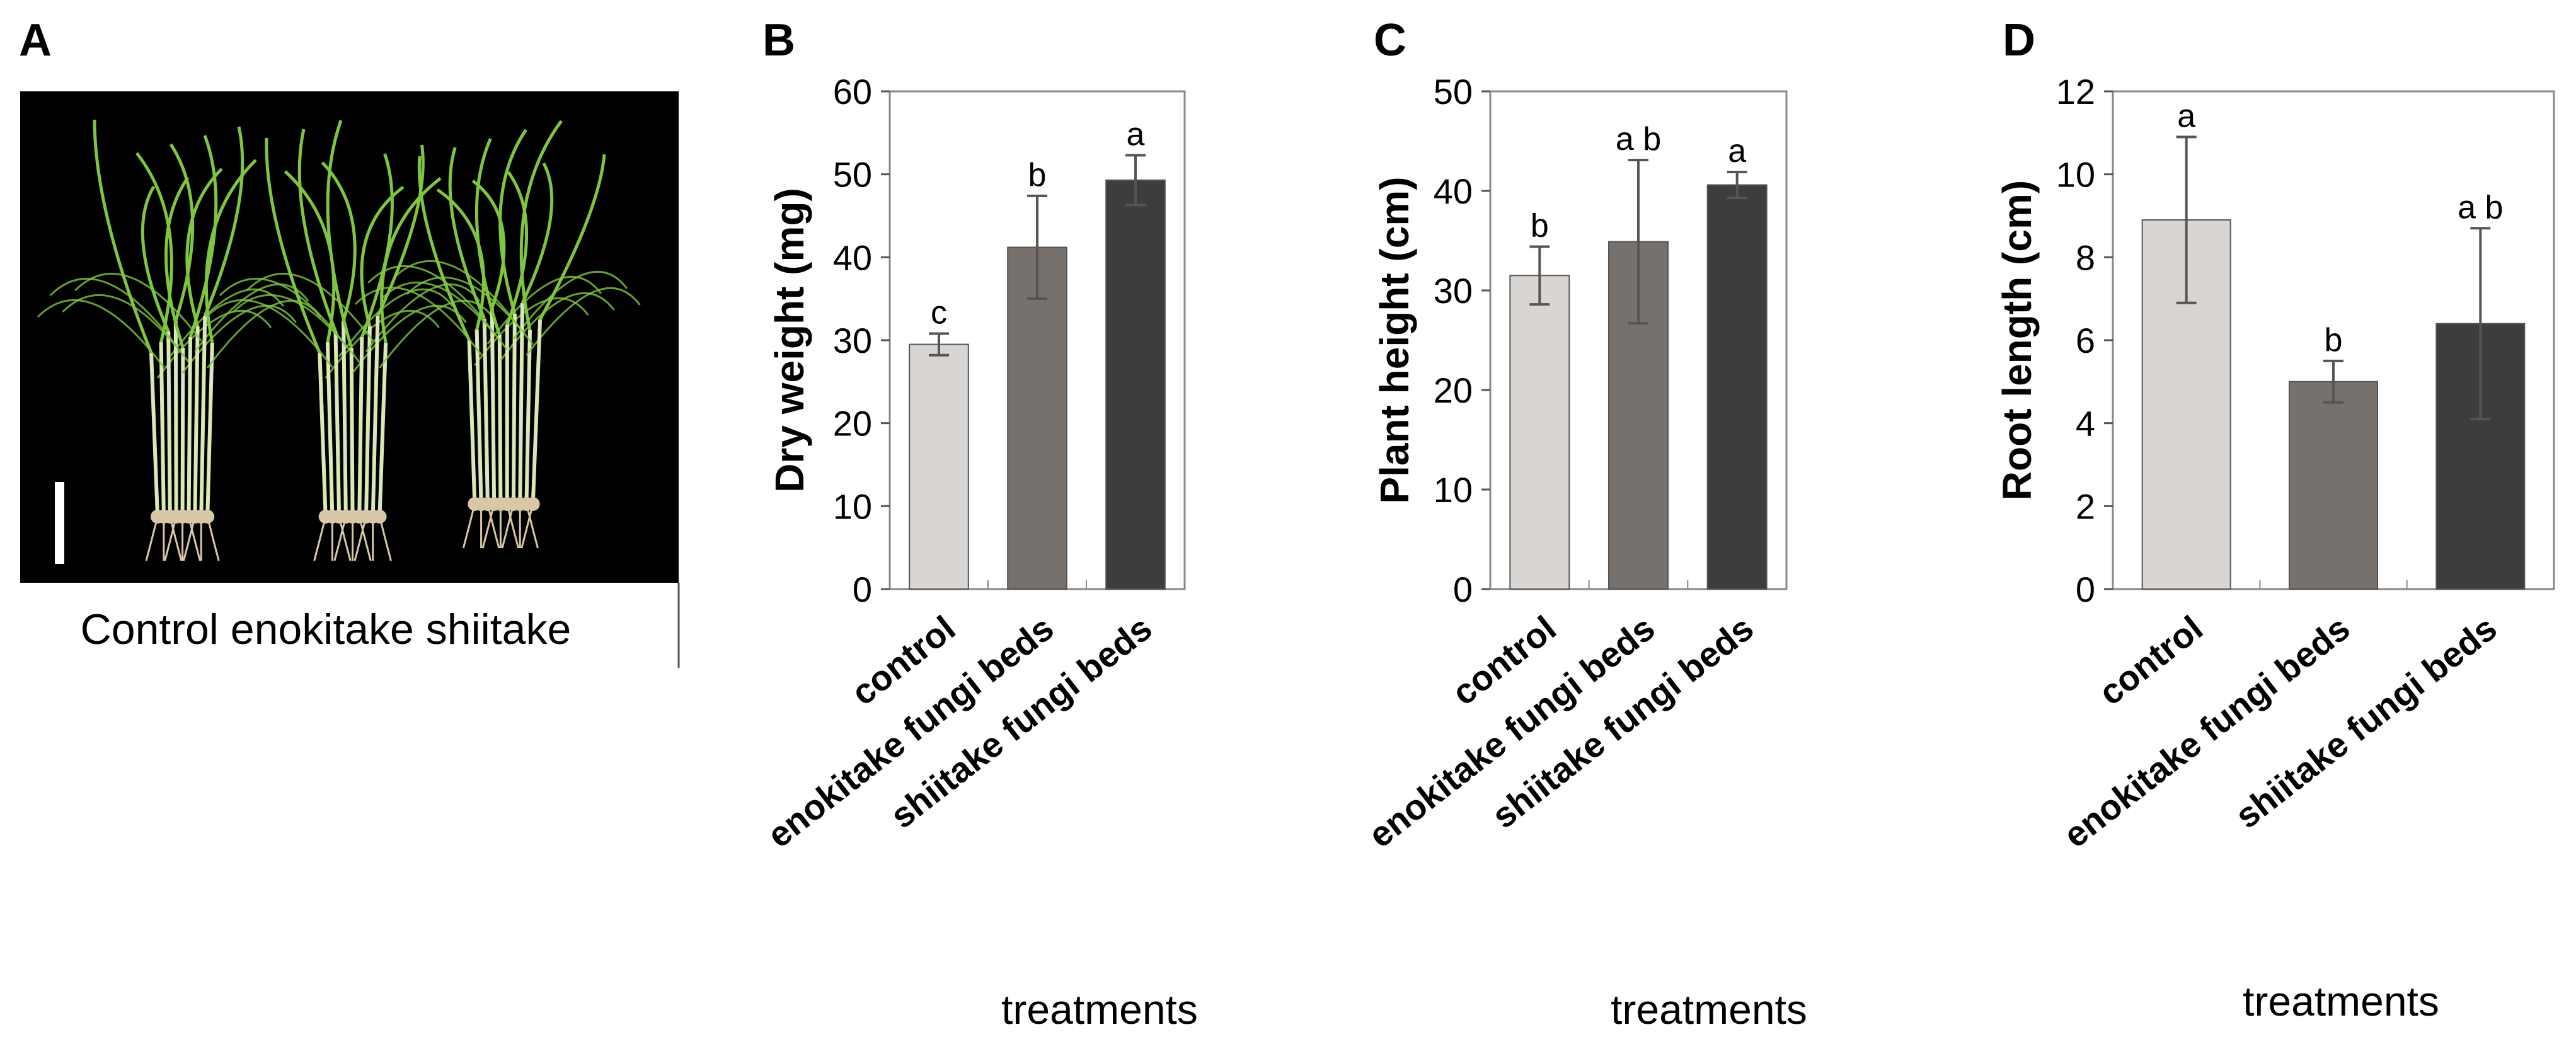  I want to click on panel-letter-a: A, so click(35, 40).